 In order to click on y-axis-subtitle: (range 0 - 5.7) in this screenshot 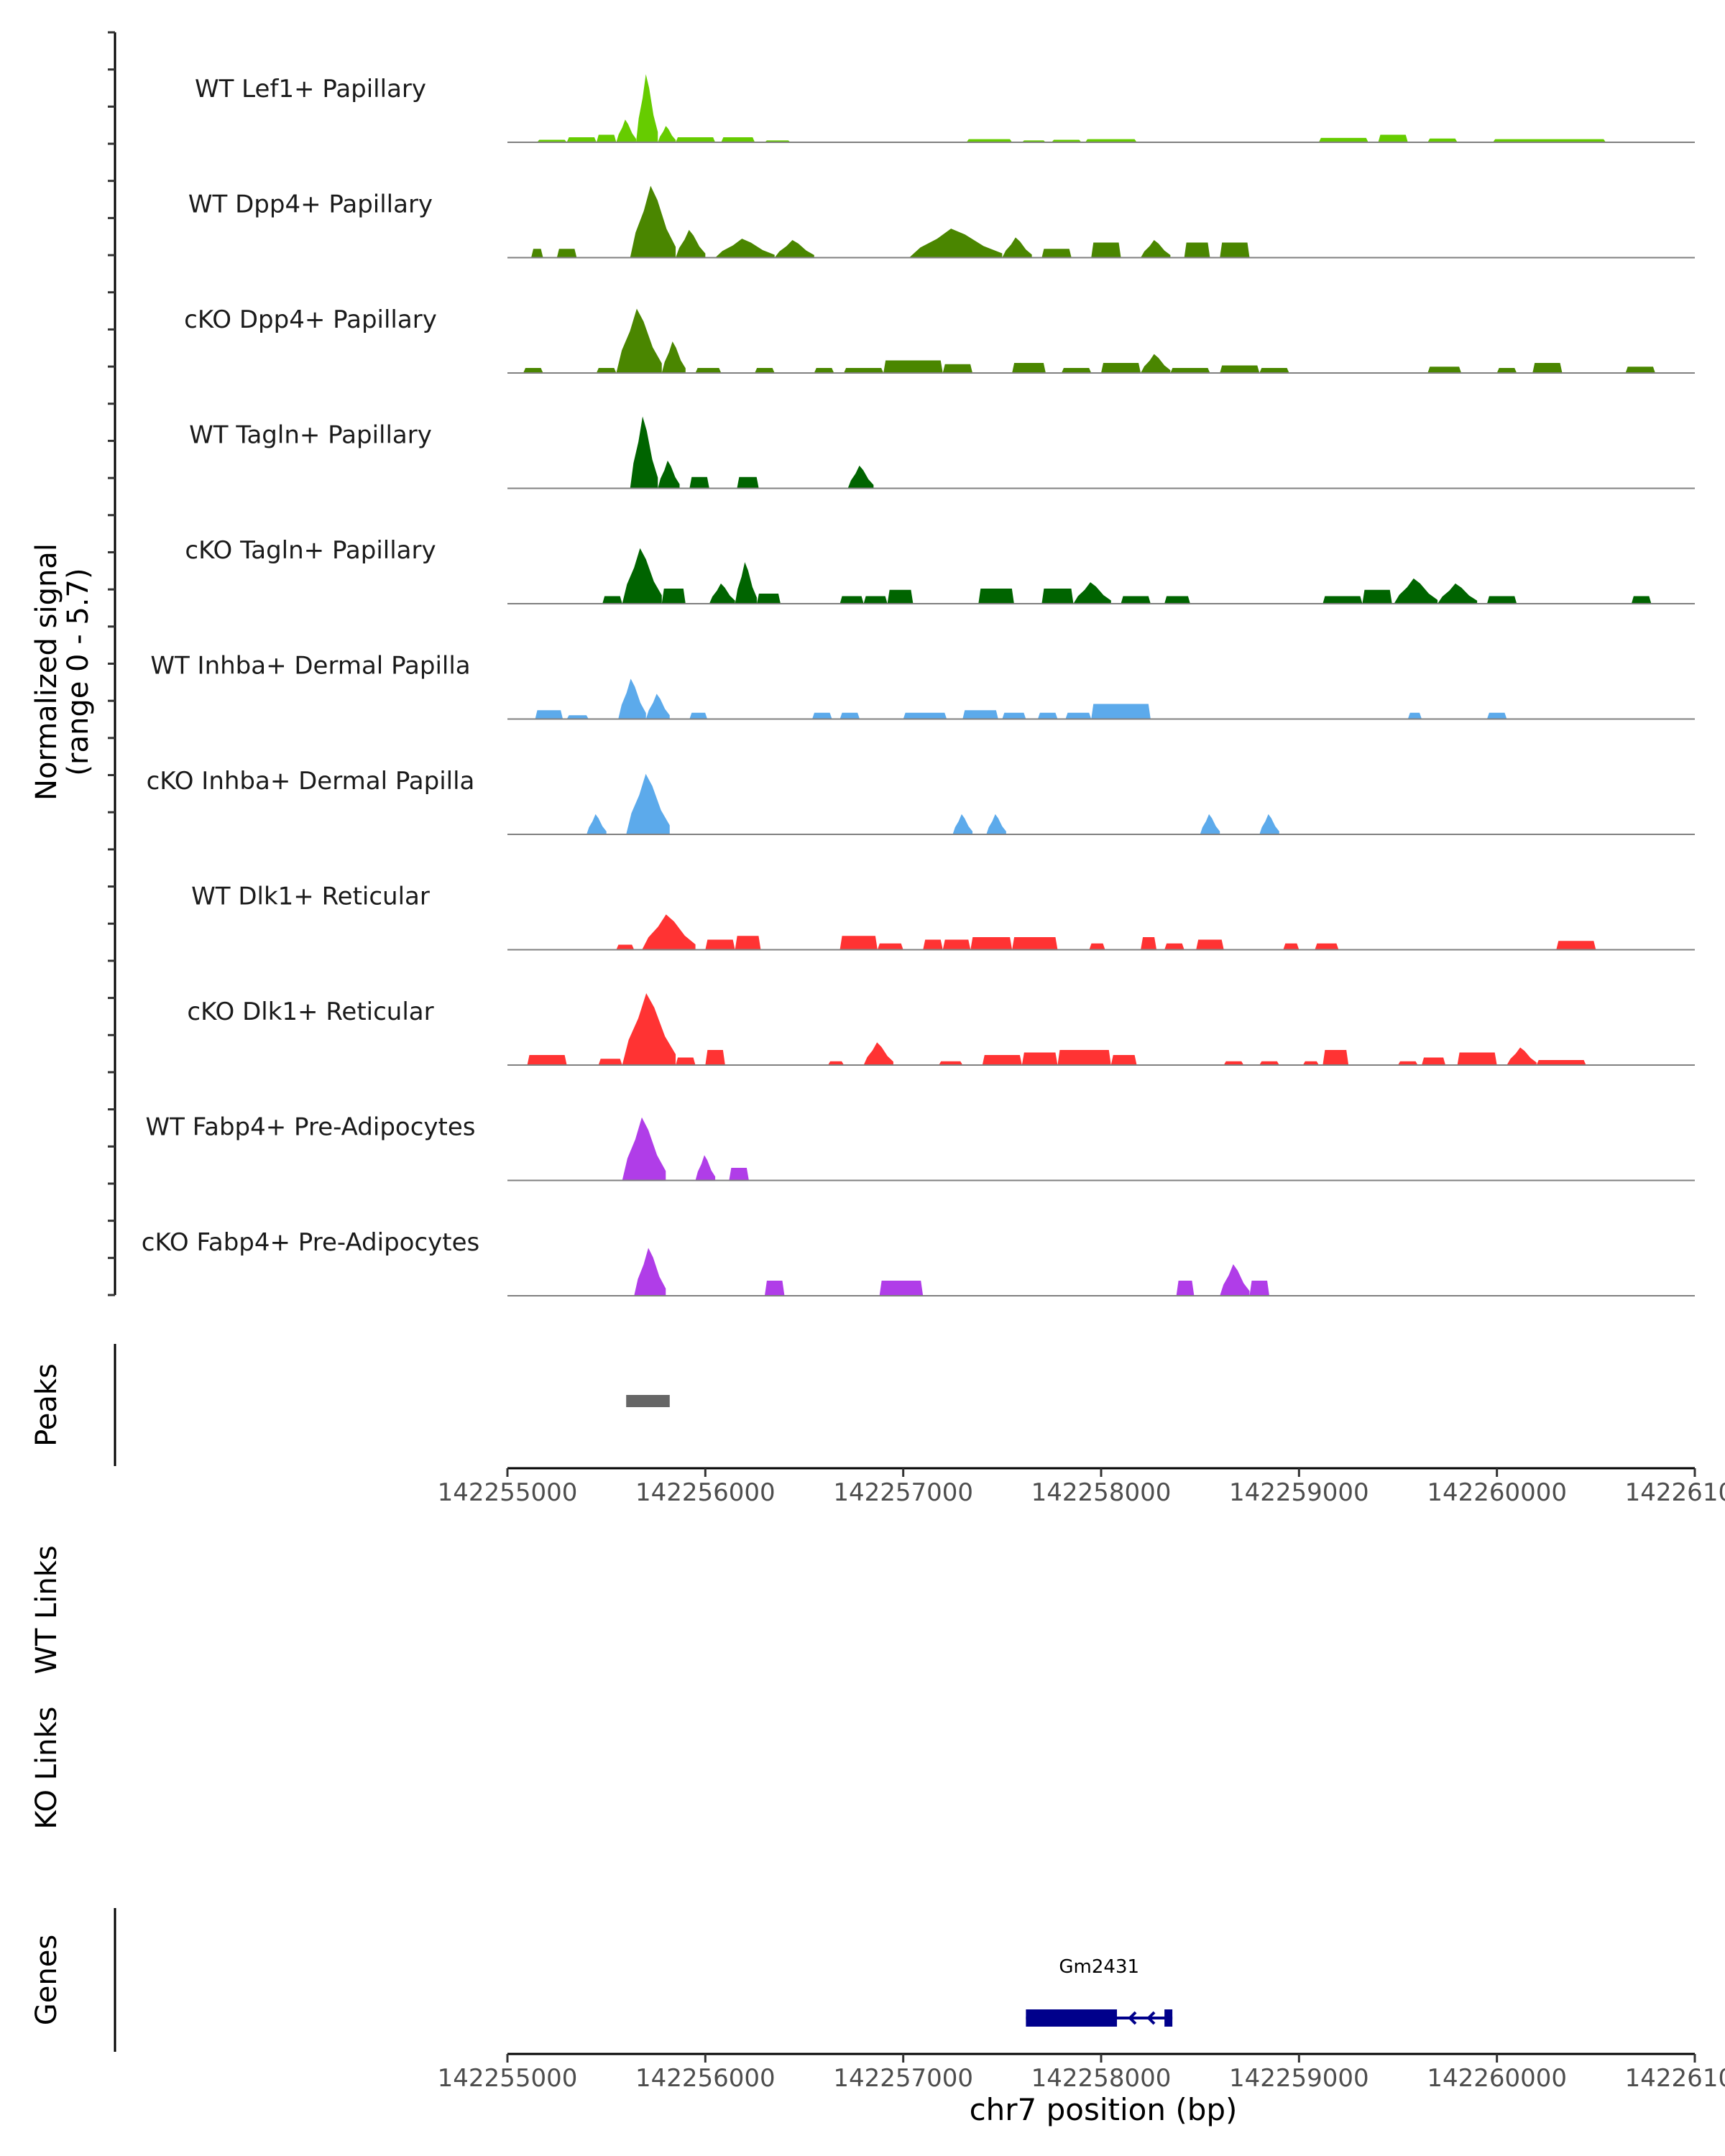, I will do `click(78, 671)`.